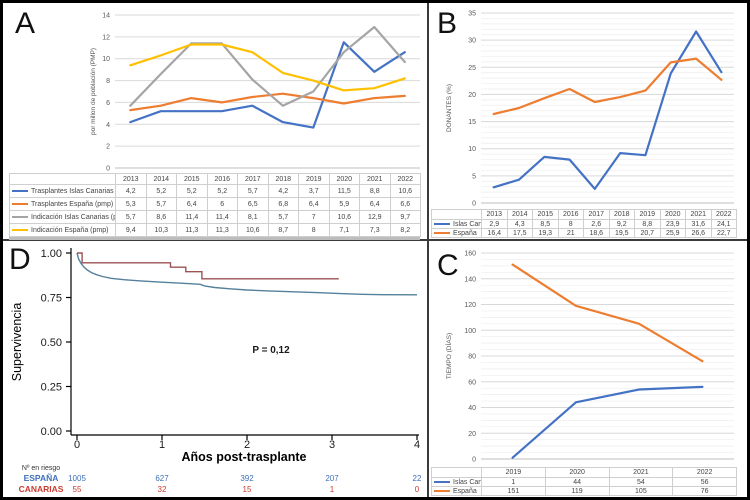 The width and height of the screenshot is (750, 500). Describe the element at coordinates (584, 491) in the screenshot. I see `table-row: España 151 119 105 76` at that location.